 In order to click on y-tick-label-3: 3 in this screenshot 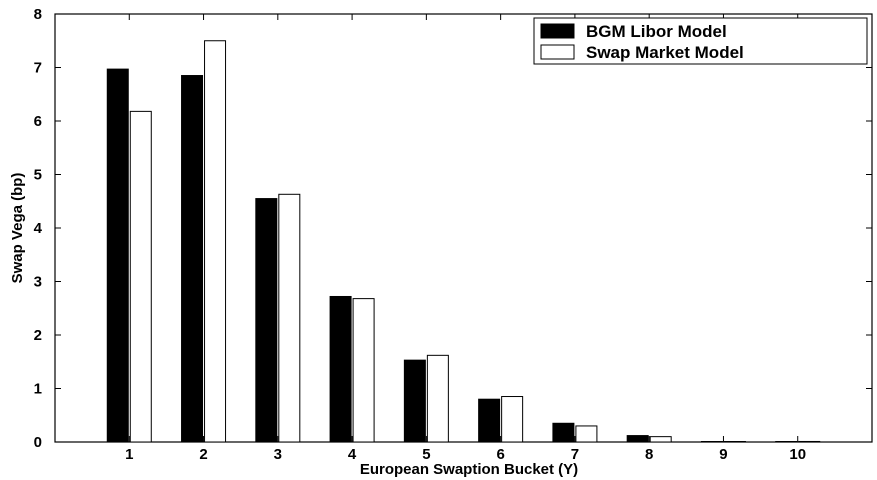, I will do `click(38, 282)`.